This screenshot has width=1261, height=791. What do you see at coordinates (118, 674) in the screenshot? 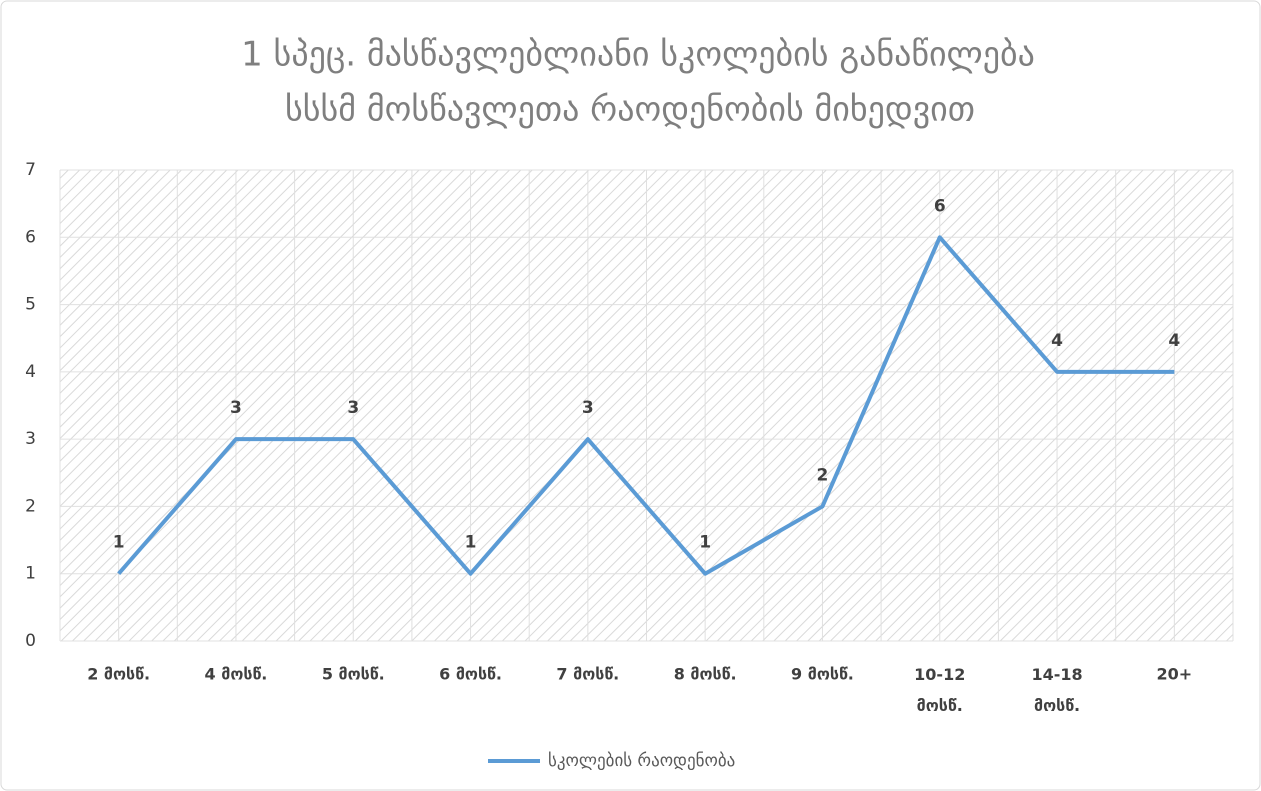
I see `x-tick-label: 2 მოსწ.` at bounding box center [118, 674].